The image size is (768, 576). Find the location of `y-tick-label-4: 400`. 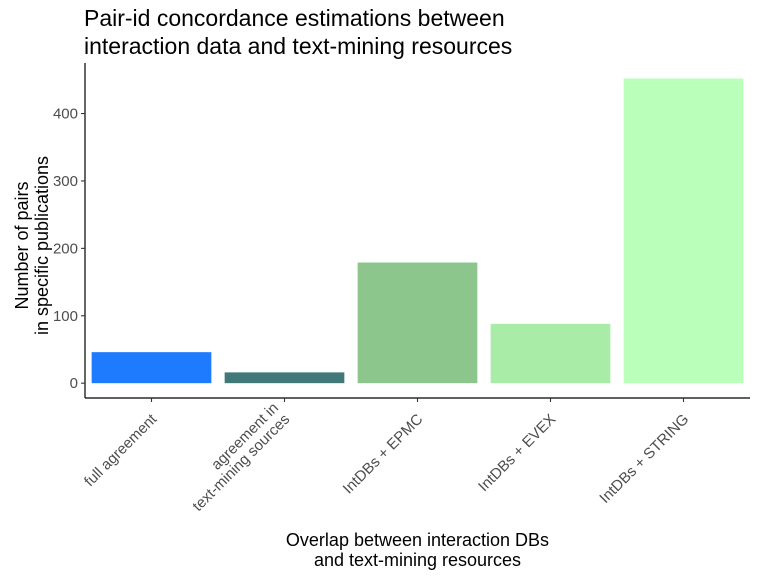

y-tick-label-4: 400 is located at coordinates (65, 114).